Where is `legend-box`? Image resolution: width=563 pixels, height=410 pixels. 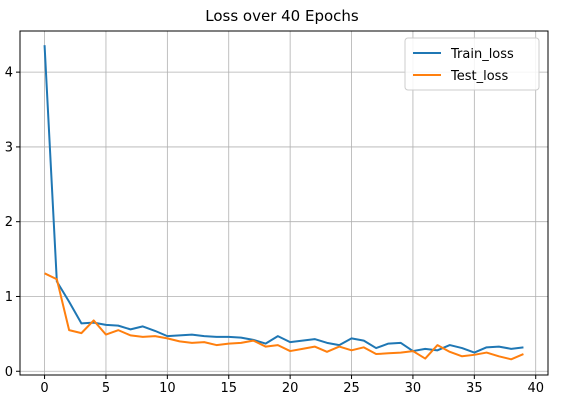
legend-box is located at coordinates (472, 64).